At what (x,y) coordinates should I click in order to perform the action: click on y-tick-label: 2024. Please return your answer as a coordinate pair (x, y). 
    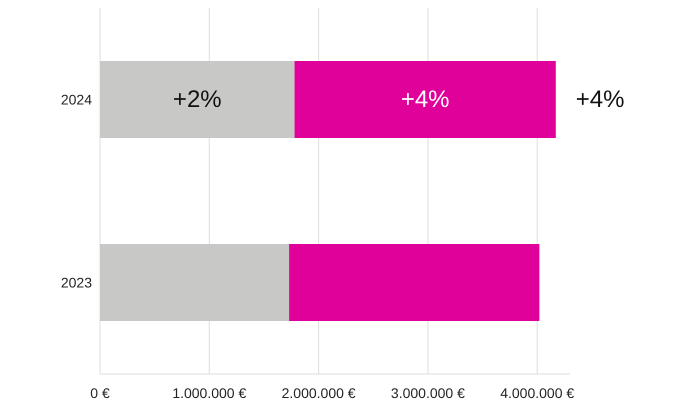
    Looking at the image, I should click on (76, 99).